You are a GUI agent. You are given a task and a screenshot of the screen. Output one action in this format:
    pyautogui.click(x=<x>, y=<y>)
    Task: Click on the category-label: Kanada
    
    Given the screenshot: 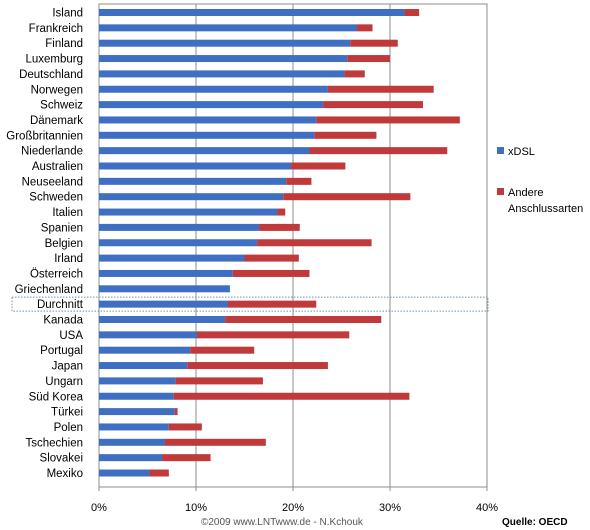 What is the action you would take?
    pyautogui.click(x=63, y=321)
    